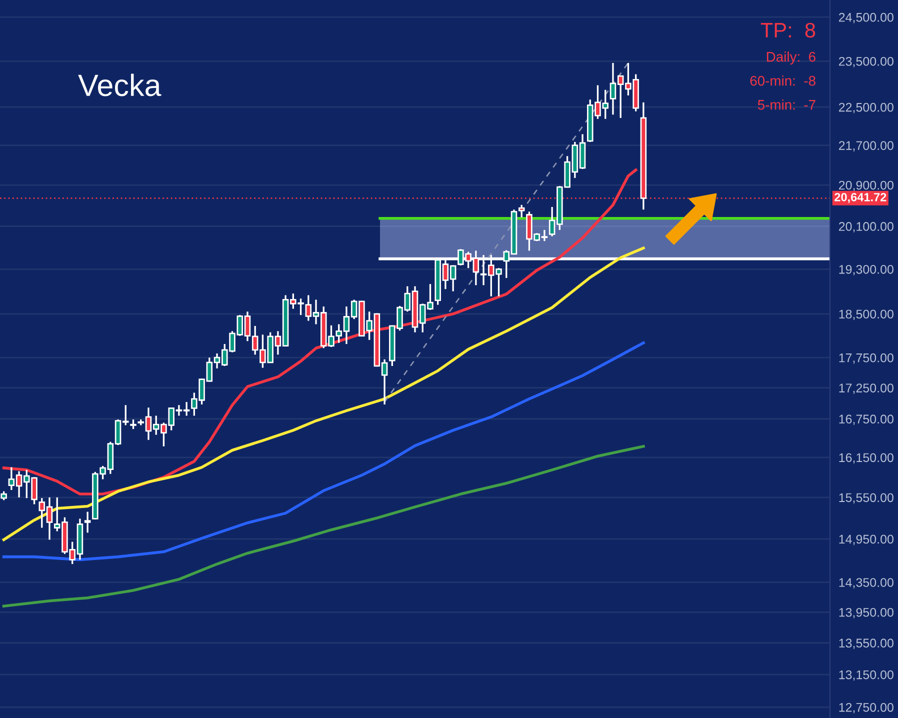 This screenshot has width=898, height=718. I want to click on y-tick-label: 20,900.00, so click(866, 186).